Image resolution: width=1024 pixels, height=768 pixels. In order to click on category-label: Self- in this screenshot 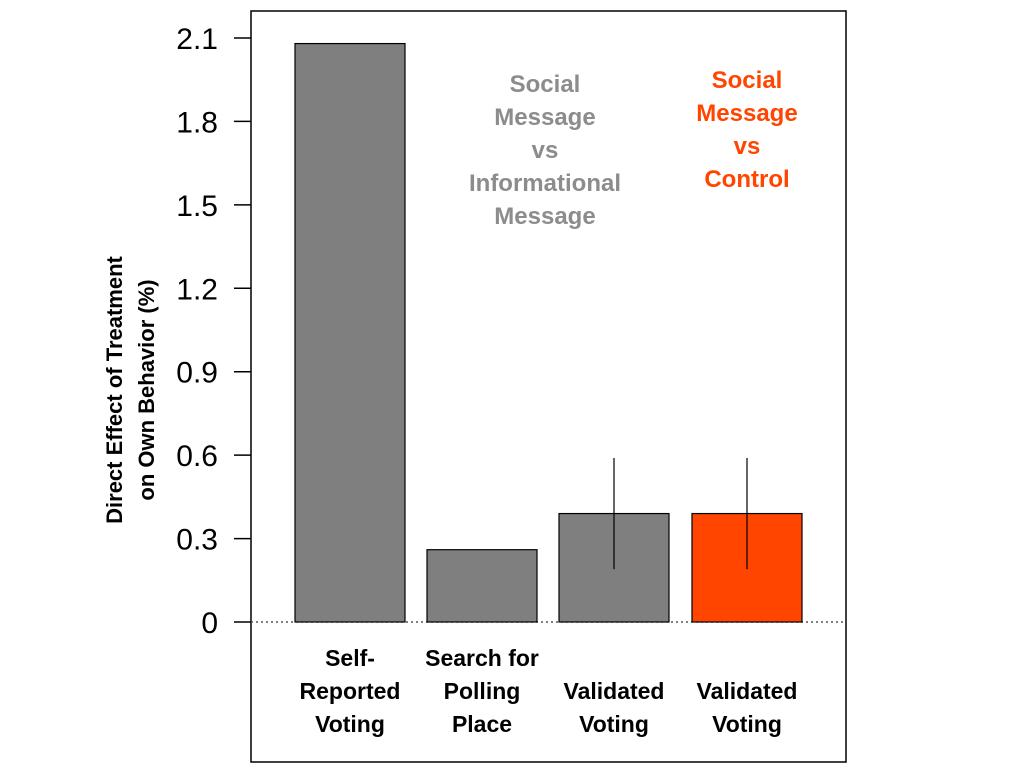, I will do `click(350, 658)`.